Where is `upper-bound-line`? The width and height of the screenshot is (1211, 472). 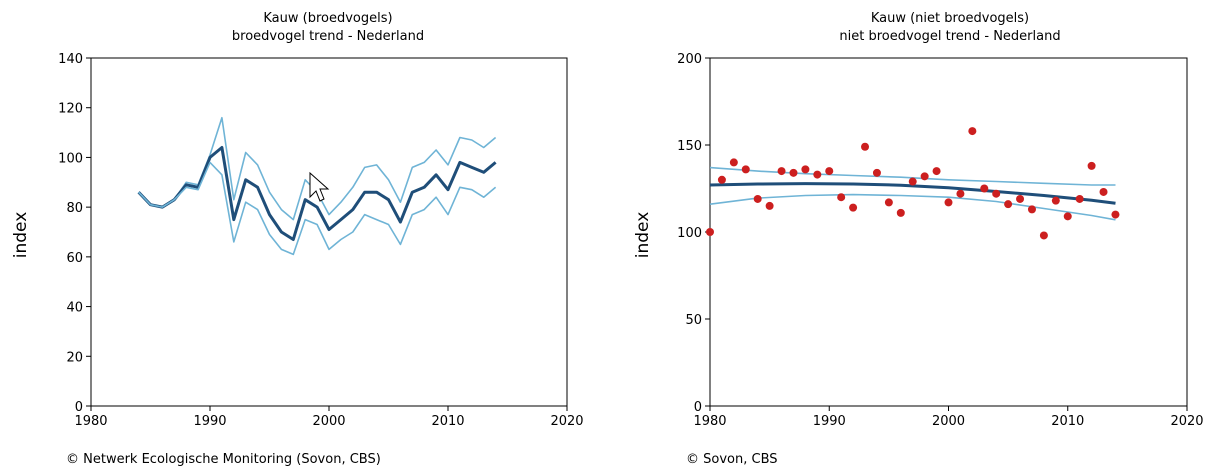 upper-bound-line is located at coordinates (317, 168).